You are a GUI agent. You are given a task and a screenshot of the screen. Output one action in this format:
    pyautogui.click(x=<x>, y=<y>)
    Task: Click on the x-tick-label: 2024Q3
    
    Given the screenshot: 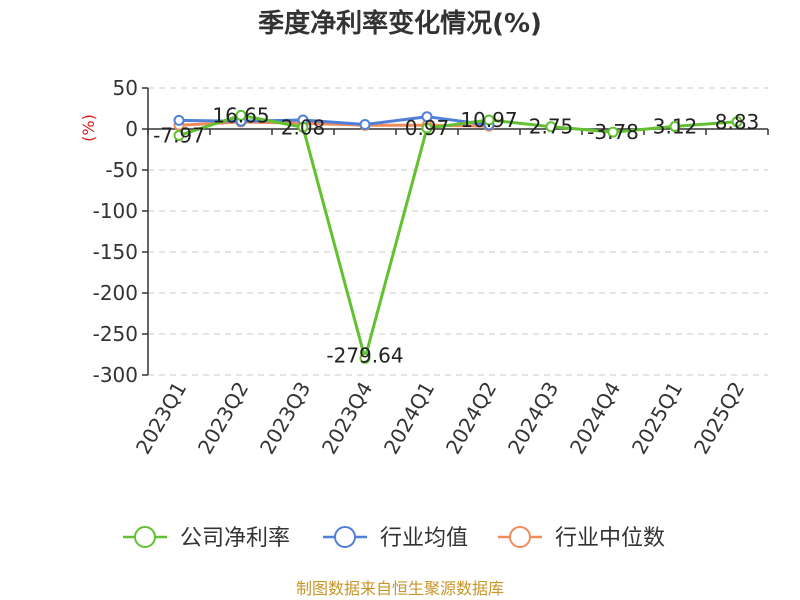 What is the action you would take?
    pyautogui.click(x=533, y=418)
    